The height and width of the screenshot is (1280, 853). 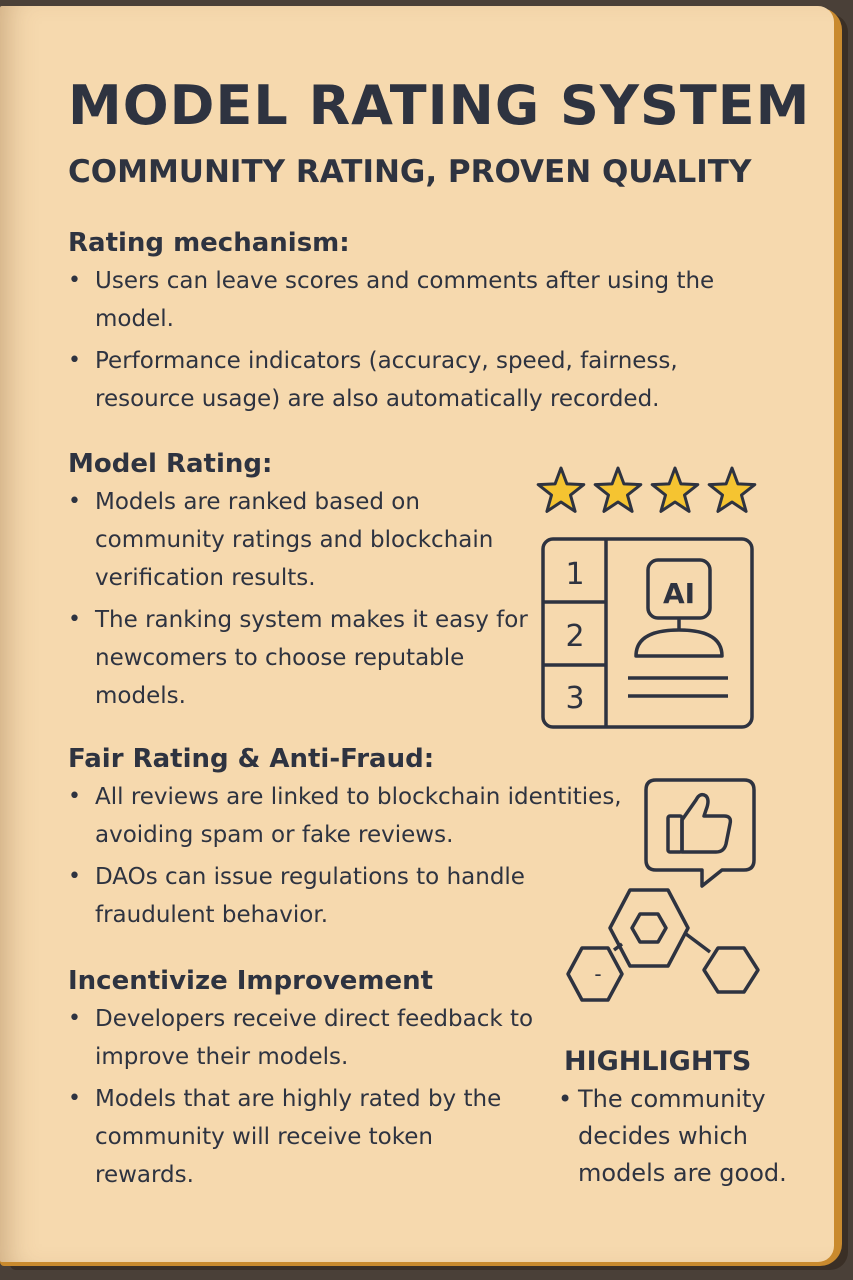 What do you see at coordinates (574, 636) in the screenshot?
I see `rank-label: 2` at bounding box center [574, 636].